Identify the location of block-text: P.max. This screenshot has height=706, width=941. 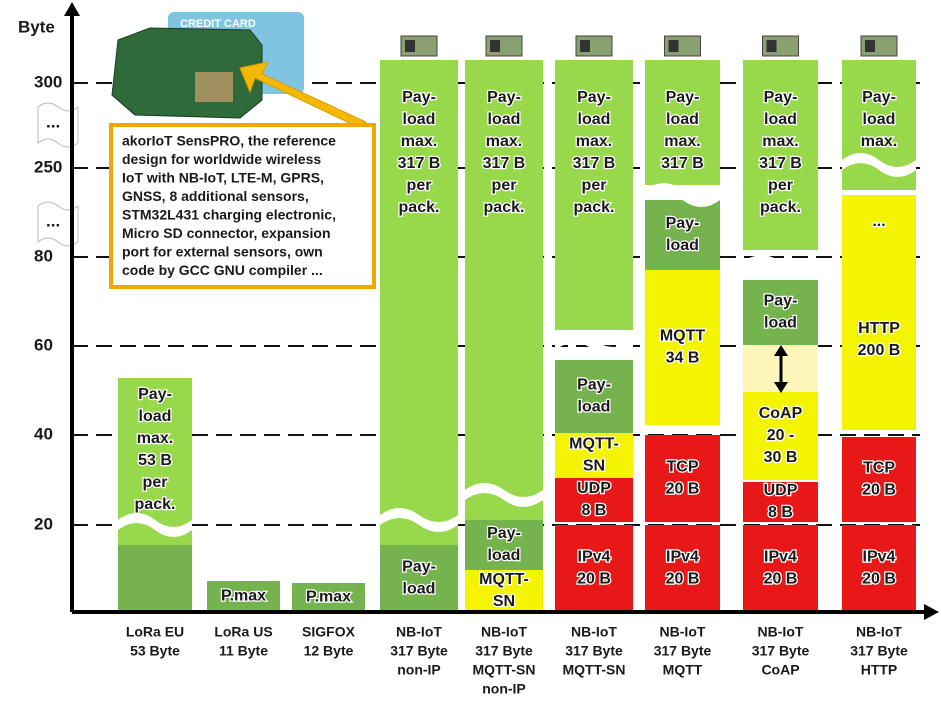
(243, 596).